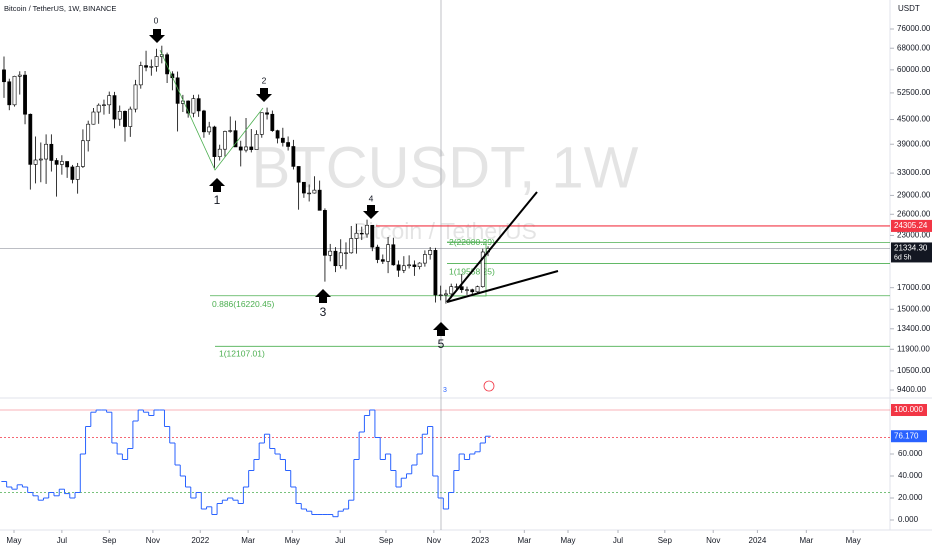 The height and width of the screenshot is (550, 932). I want to click on y-tick-label: 52500.00, so click(914, 92).